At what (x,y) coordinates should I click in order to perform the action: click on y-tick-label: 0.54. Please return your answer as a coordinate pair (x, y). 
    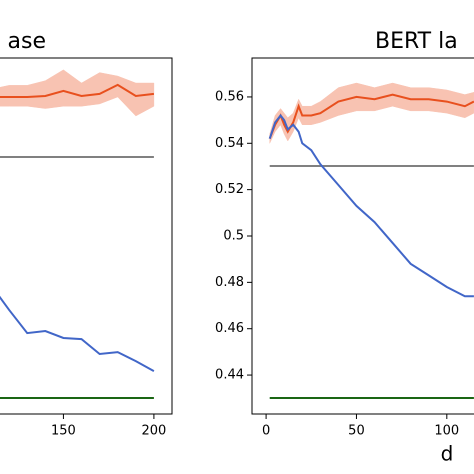
    Looking at the image, I should click on (229, 143).